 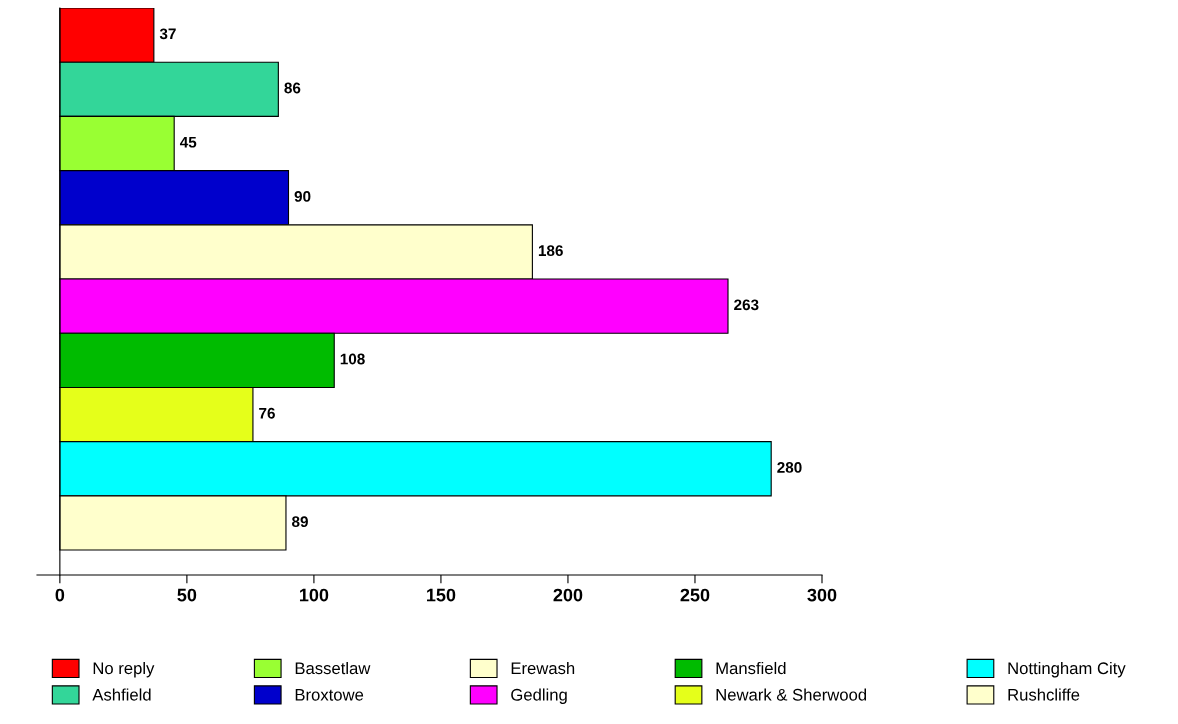 What do you see at coordinates (550, 251) in the screenshot?
I see `data-label: 186` at bounding box center [550, 251].